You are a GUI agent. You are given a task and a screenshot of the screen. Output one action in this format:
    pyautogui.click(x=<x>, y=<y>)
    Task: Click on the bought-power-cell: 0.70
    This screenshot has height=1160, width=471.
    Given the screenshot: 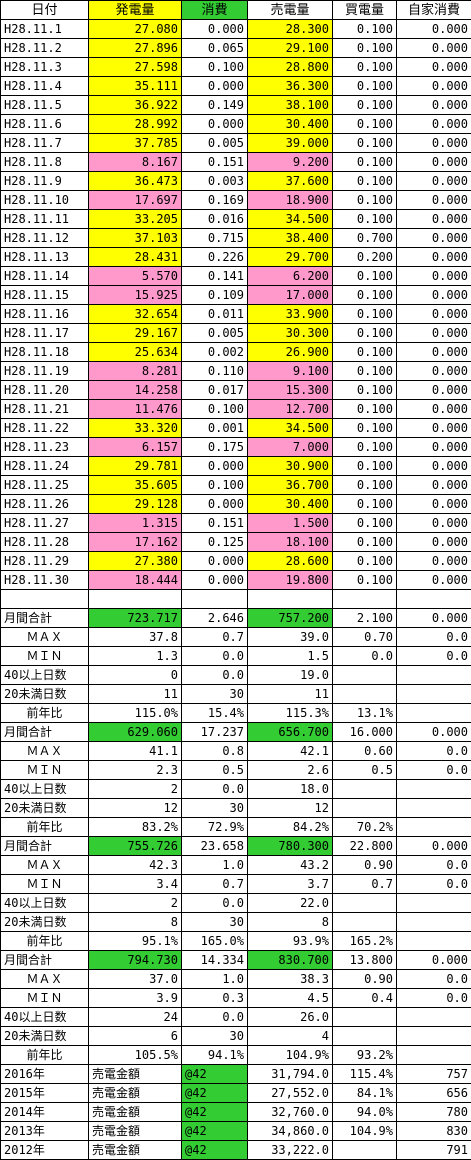 What is the action you would take?
    pyautogui.click(x=365, y=637)
    